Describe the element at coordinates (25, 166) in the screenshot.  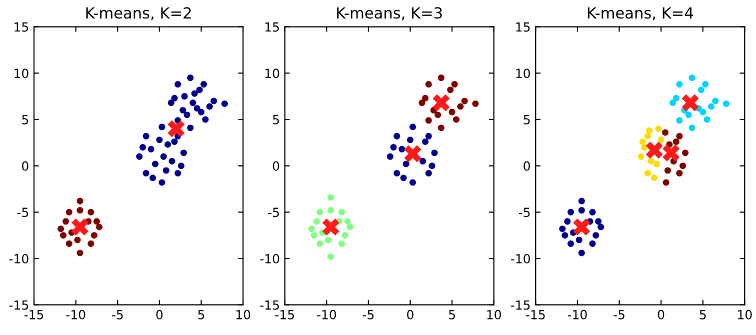
I see `y-tick-label: 0` at that location.